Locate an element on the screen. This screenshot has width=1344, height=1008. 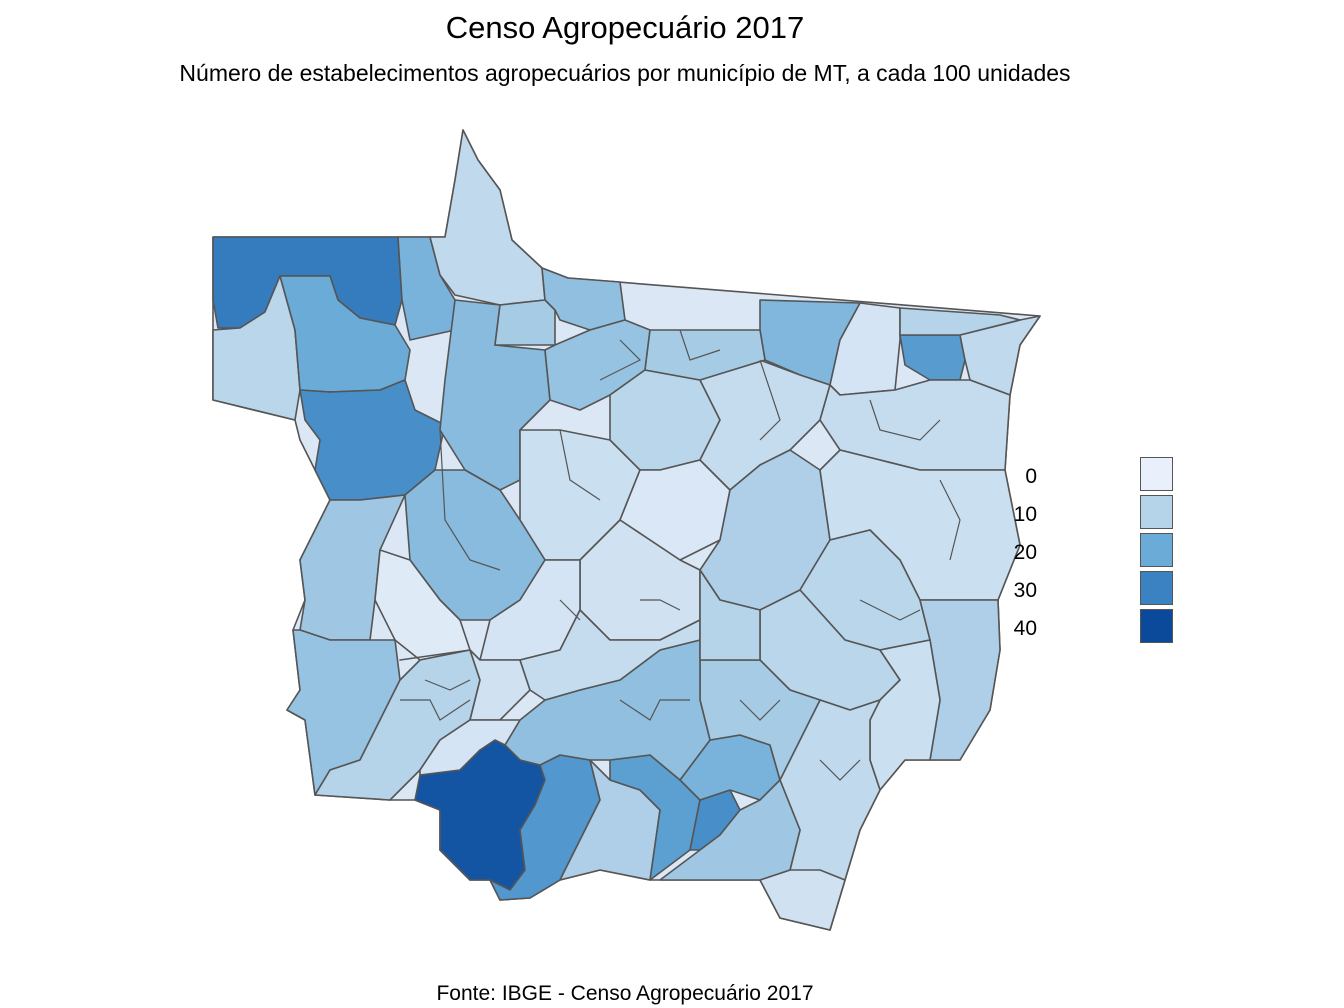
legend-label: 20 is located at coordinates (1025, 552).